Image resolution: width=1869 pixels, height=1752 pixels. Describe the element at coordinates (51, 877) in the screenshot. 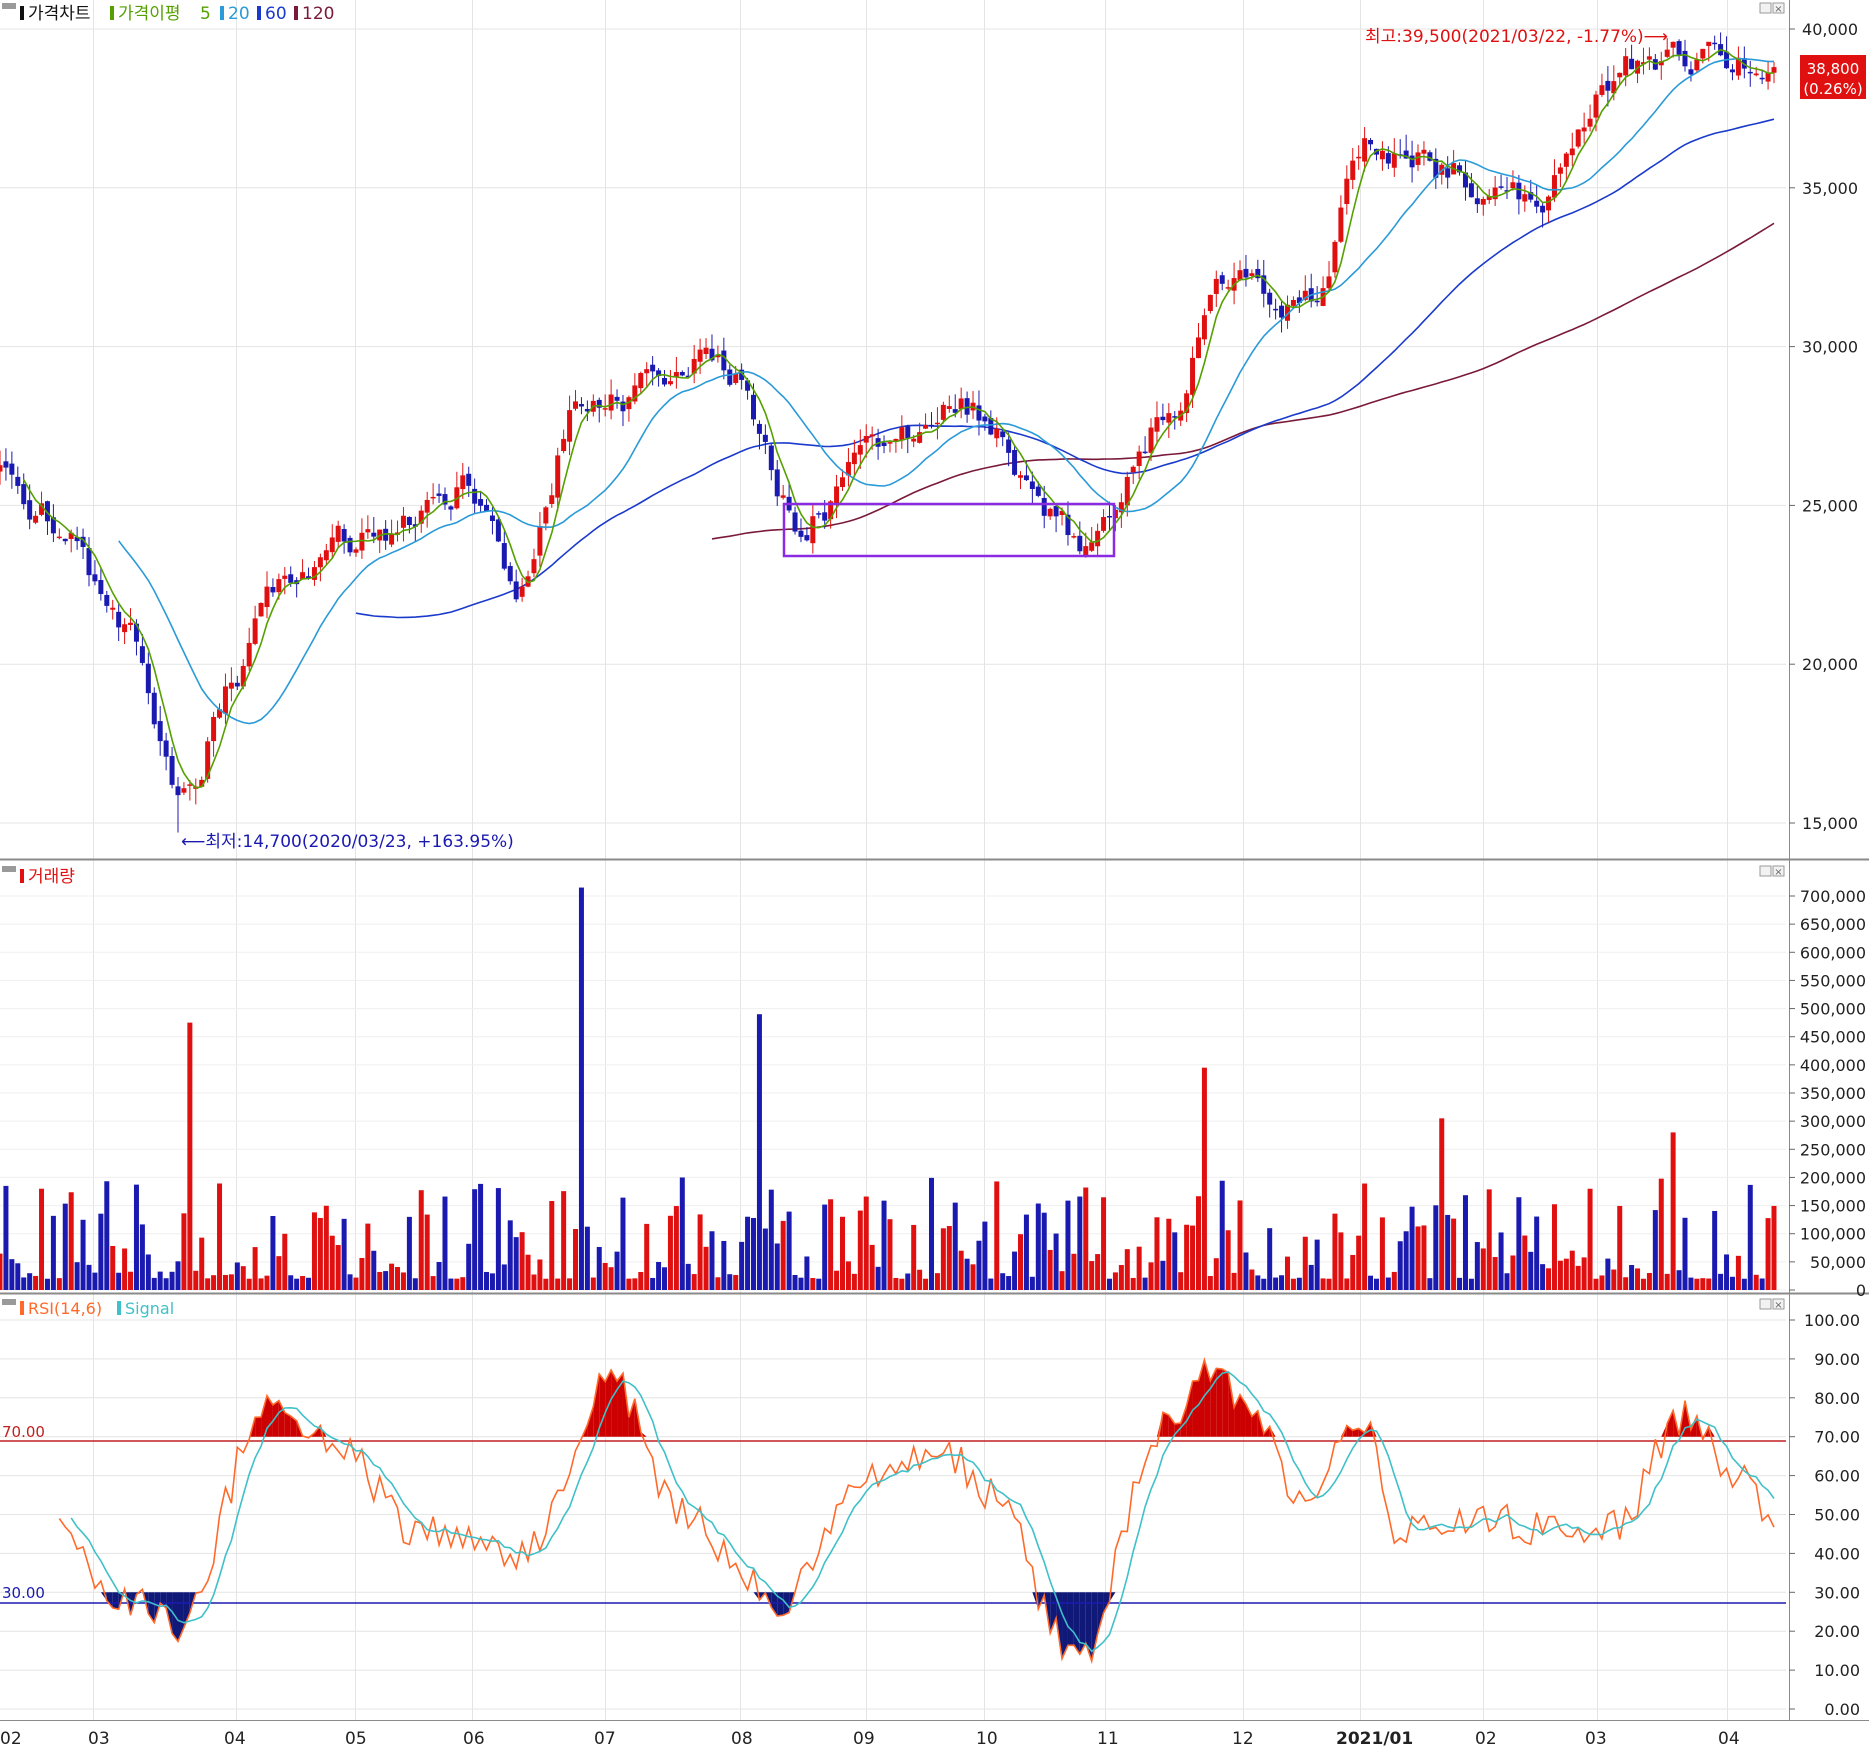

I see `legend-volume: 거래량` at that location.